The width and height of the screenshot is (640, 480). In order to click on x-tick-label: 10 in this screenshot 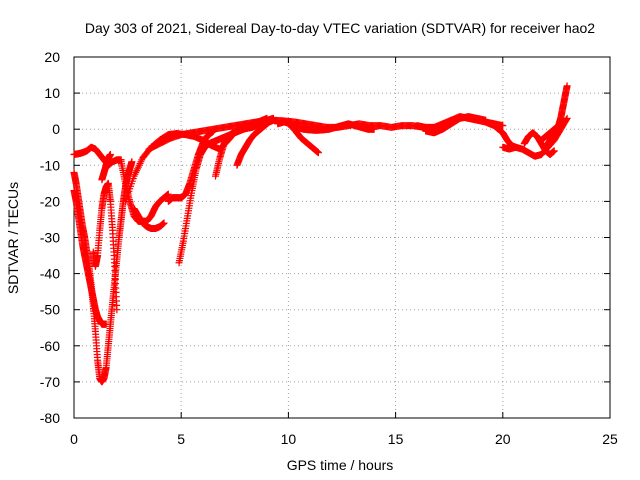, I will do `click(289, 439)`.